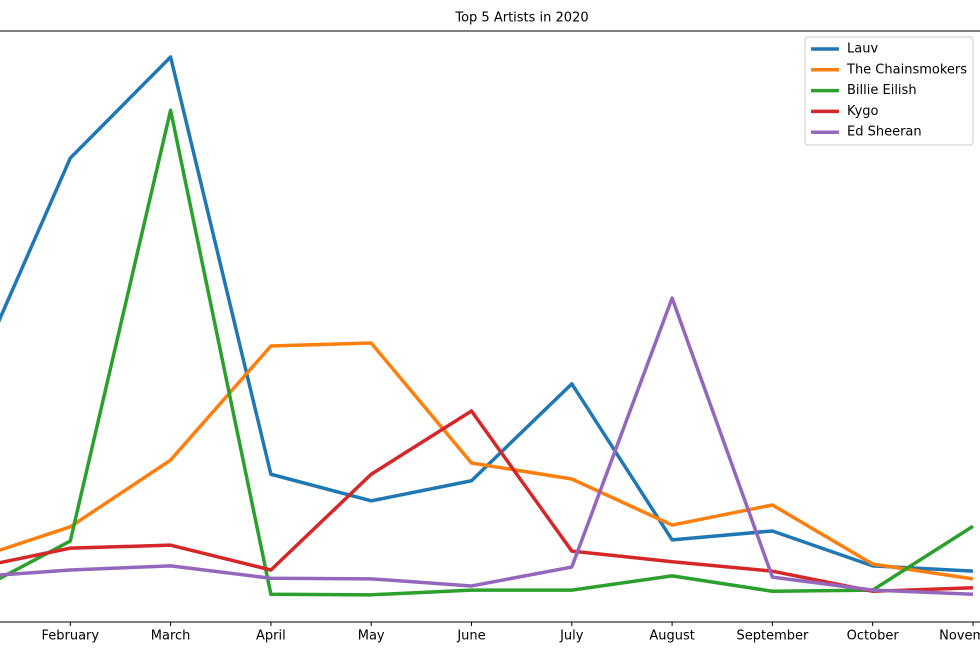  I want to click on x-tick-label: April, so click(271, 636).